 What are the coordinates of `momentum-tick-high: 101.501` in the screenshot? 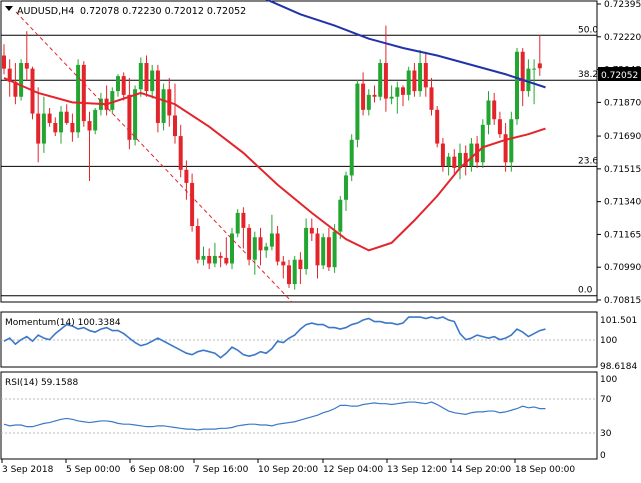 It's located at (618, 321).